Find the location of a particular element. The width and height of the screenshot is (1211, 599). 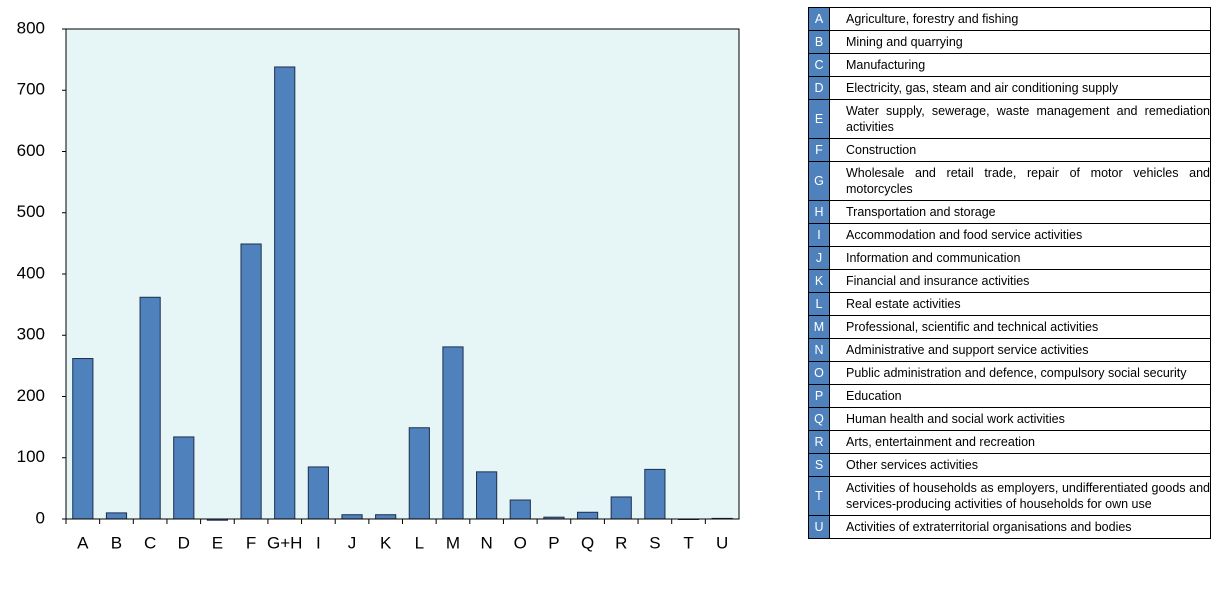

legend-row: C Manufacturing is located at coordinates (1009, 65).